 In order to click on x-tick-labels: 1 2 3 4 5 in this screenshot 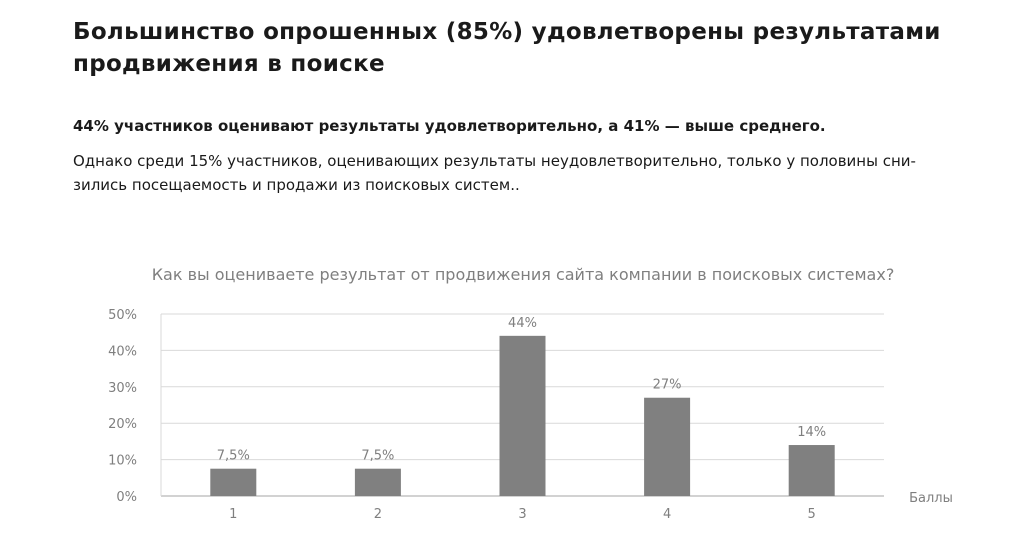, I will do `click(522, 514)`.